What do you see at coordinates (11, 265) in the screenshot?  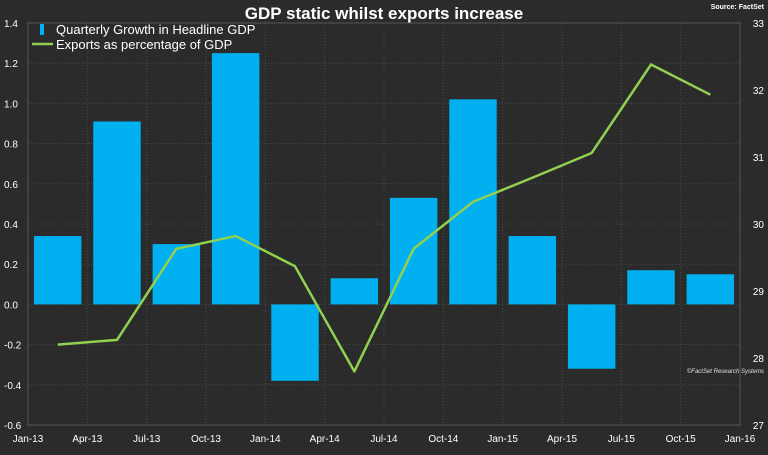 I see `left-tick-label: 0.2` at bounding box center [11, 265].